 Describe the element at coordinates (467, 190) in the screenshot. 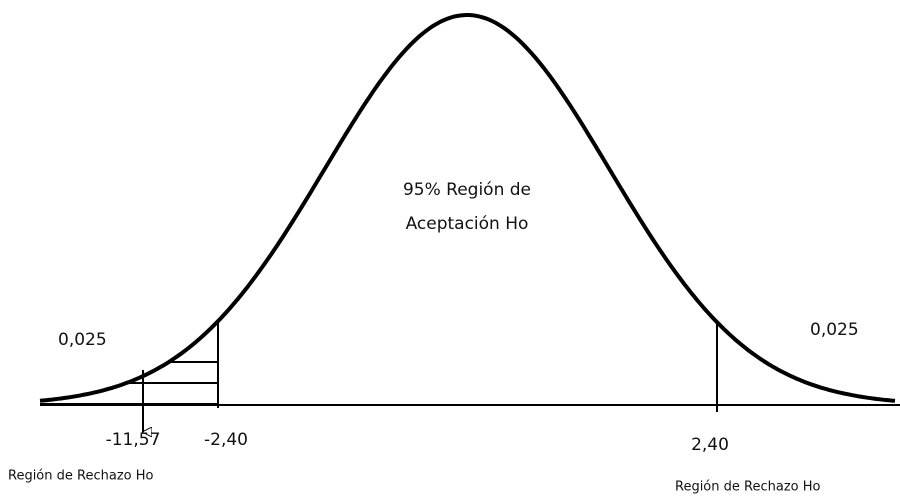

I see `center-label: 95% Región de` at that location.